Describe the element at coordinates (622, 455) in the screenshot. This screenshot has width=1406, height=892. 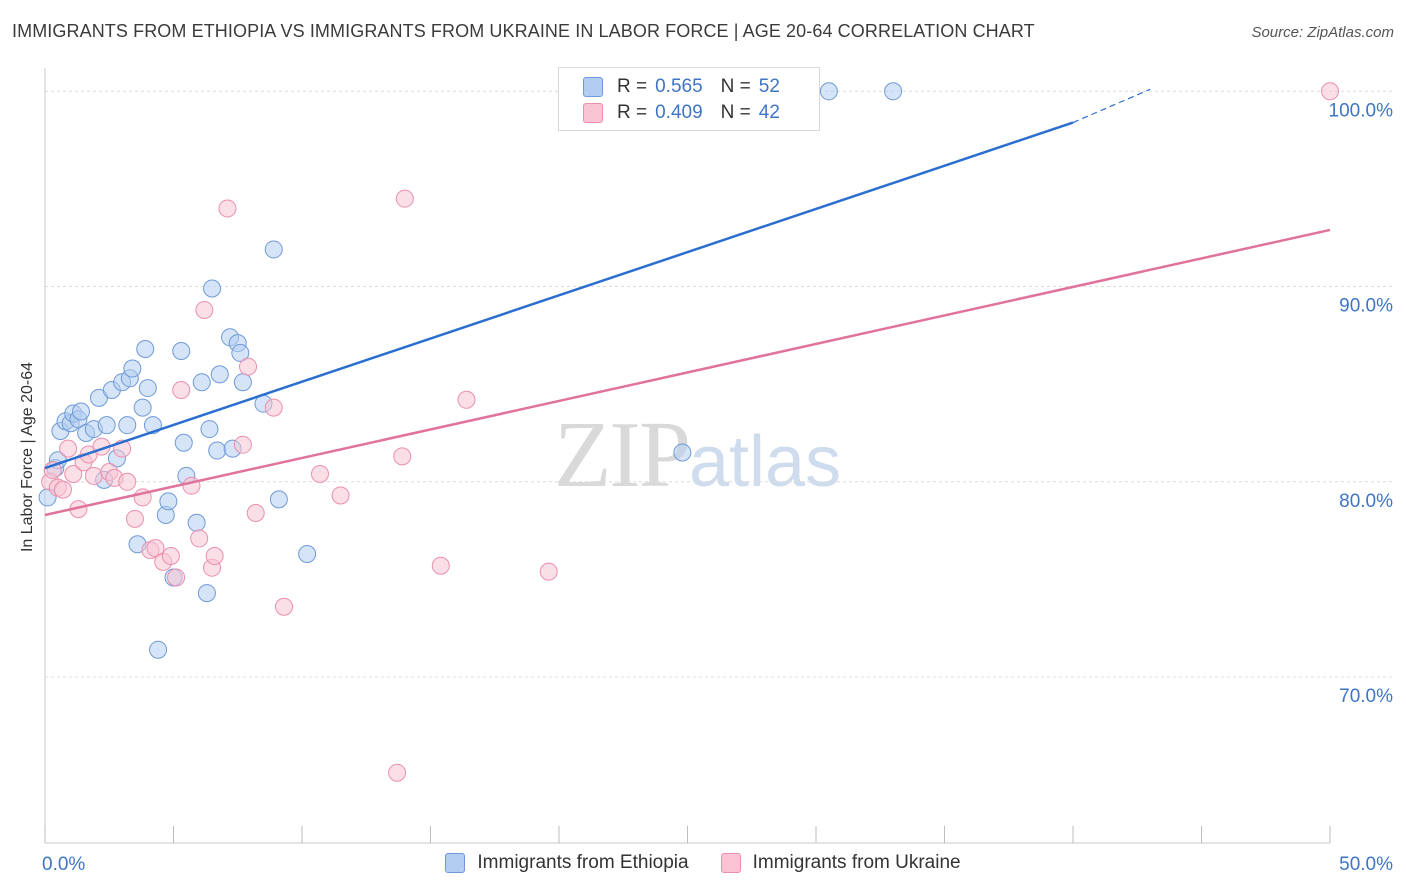
I see `watermark-zip: ZIP` at that location.